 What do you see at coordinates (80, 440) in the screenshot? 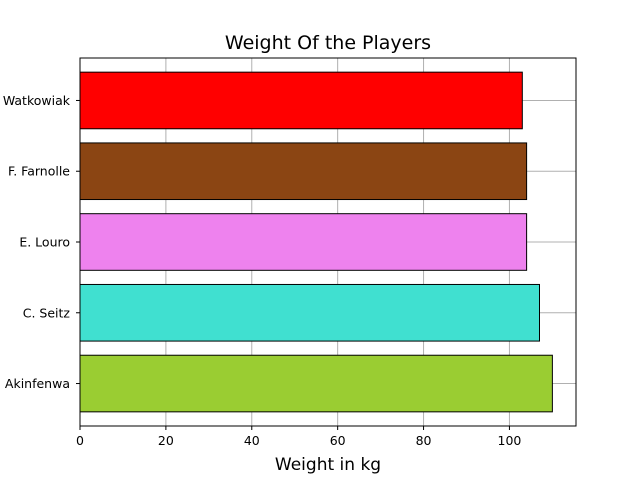
I see `x-tick-label: 0` at bounding box center [80, 440].